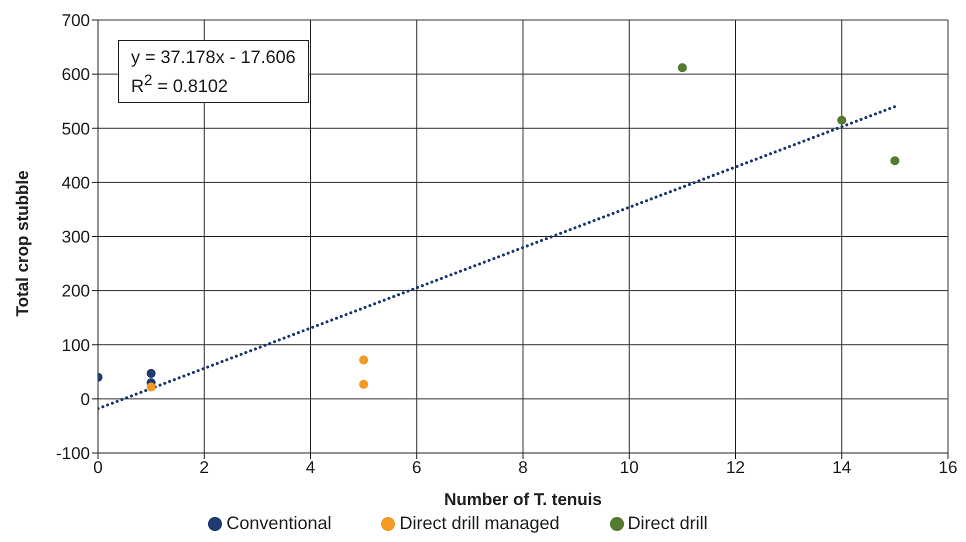  Describe the element at coordinates (213, 57) in the screenshot. I see `annotation: y = 37.178x - 17.606` at that location.